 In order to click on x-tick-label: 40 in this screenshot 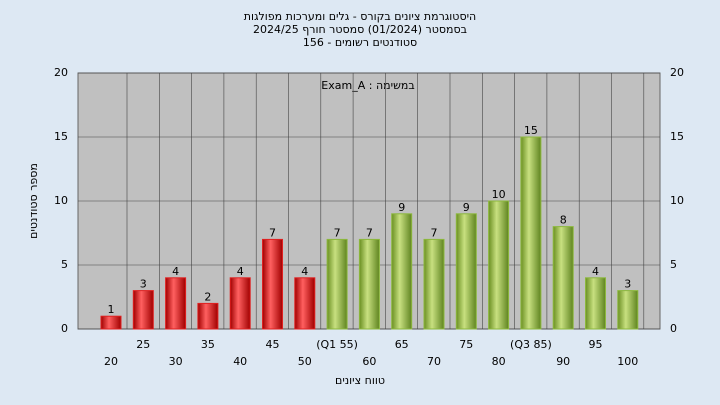, I will do `click(240, 361)`.